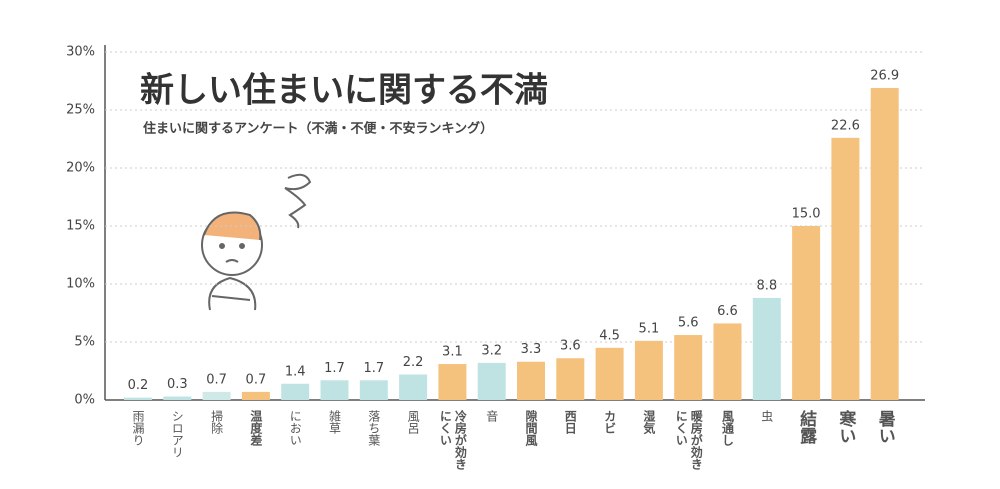 Image resolution: width=1000 pixels, height=489 pixels. I want to click on y-tick-label: 15%, so click(80, 226).